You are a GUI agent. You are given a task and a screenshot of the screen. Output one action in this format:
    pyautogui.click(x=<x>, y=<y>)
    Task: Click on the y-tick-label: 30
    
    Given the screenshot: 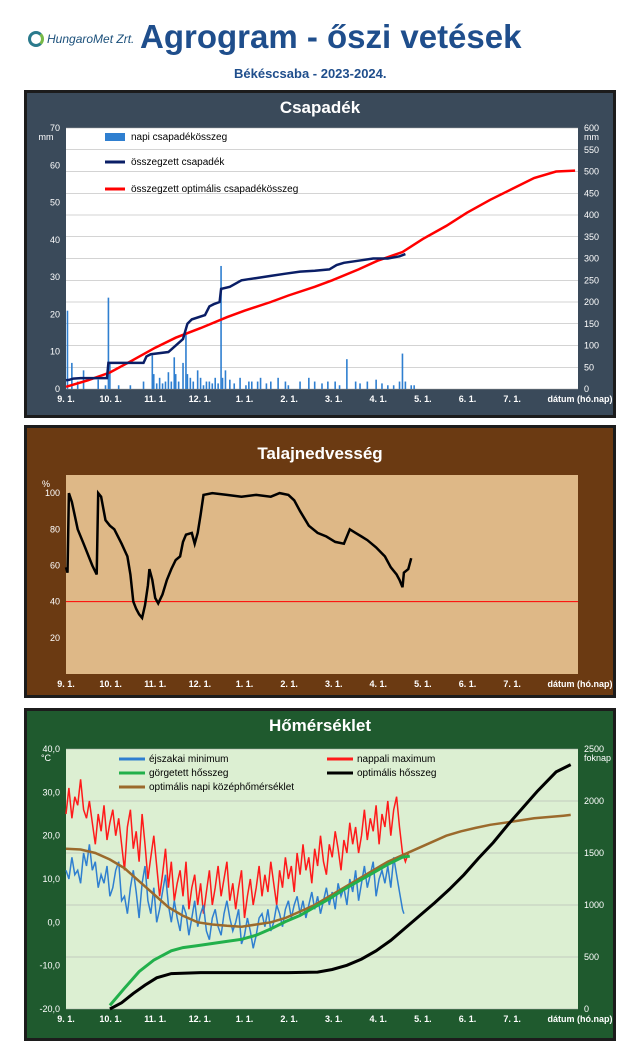 What is the action you would take?
    pyautogui.click(x=55, y=277)
    